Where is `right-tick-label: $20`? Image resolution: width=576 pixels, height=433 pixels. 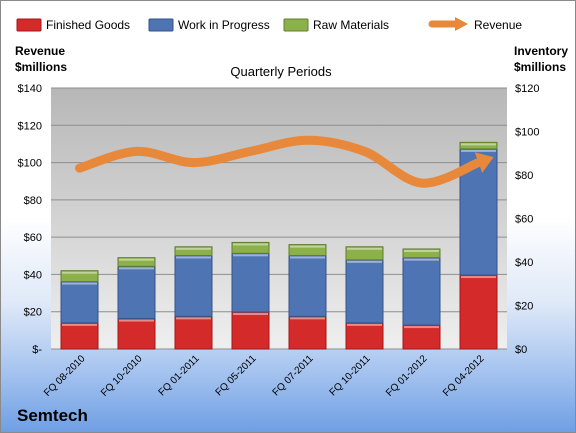 right-tick-label: $20 is located at coordinates (524, 307).